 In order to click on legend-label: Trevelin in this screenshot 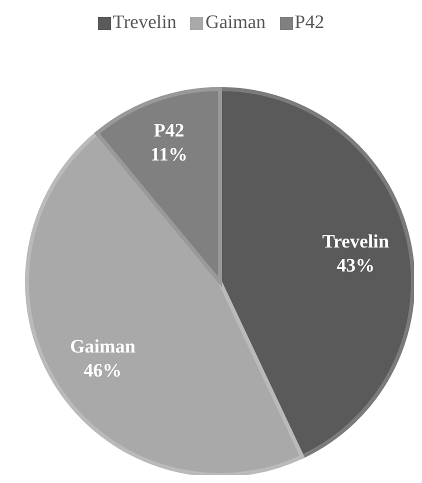, I will do `click(144, 23)`.